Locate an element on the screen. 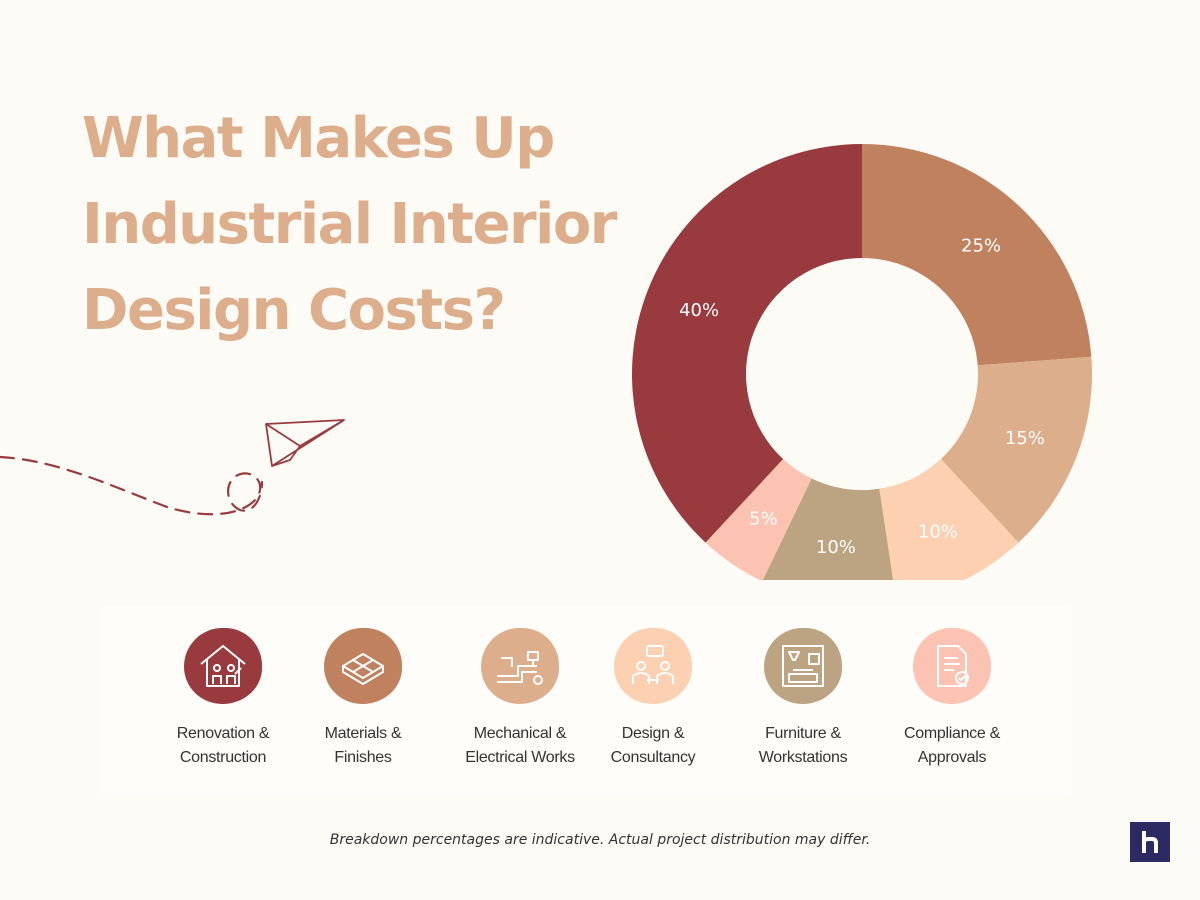 The width and height of the screenshot is (1200, 900). tiles-icon is located at coordinates (363, 669).